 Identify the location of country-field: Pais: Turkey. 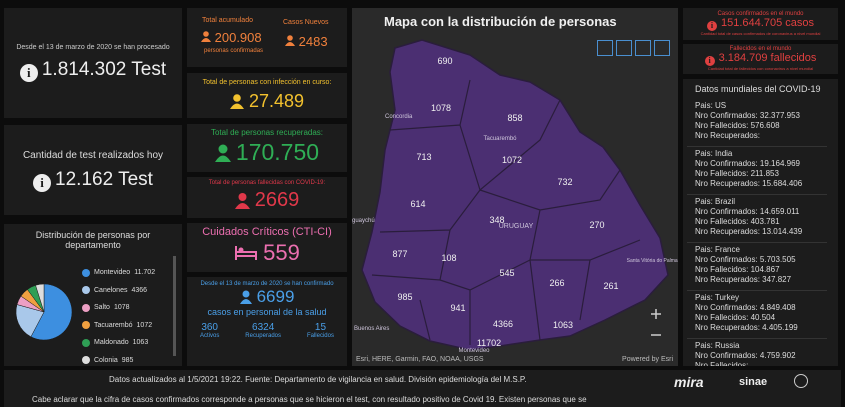
(761, 298).